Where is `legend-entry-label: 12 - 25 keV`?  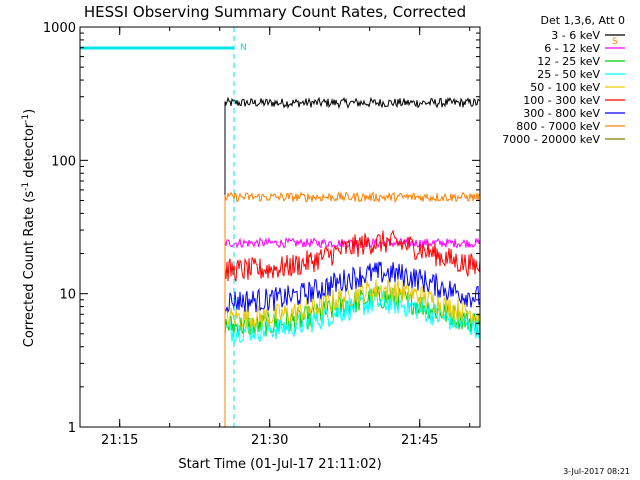
legend-entry-label: 12 - 25 keV is located at coordinates (568, 61).